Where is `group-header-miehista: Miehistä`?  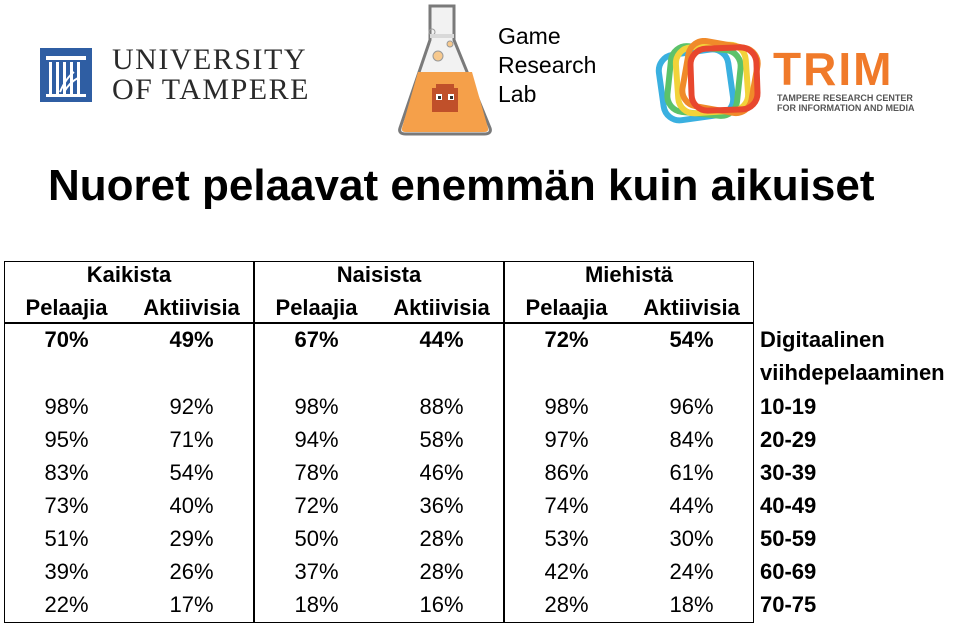 group-header-miehista: Miehistä is located at coordinates (629, 274).